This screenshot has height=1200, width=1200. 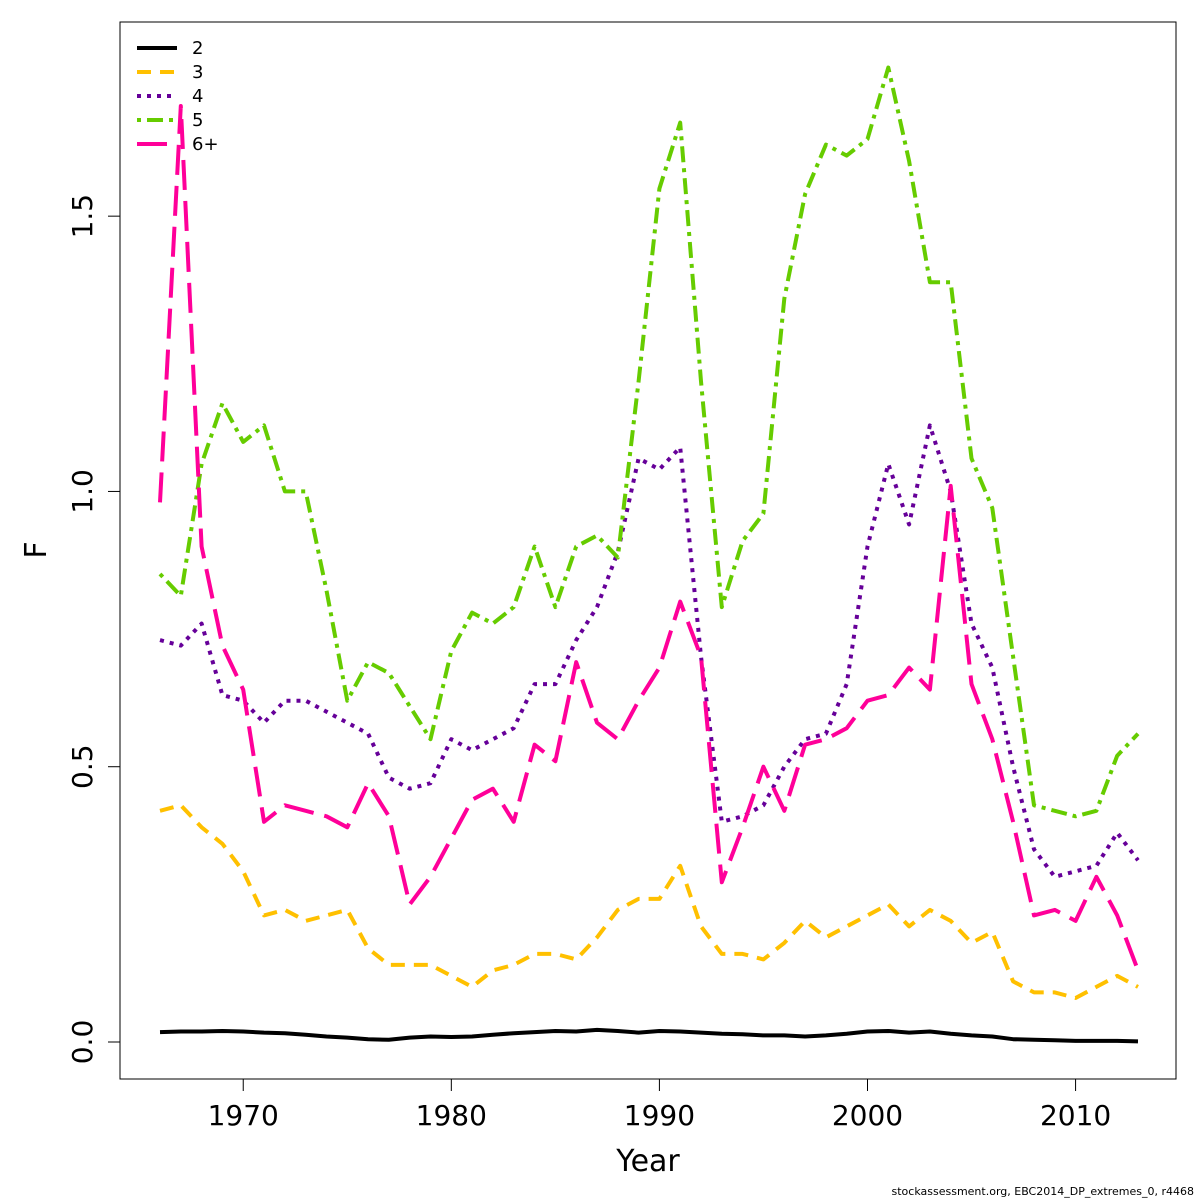 I want to click on x-axis: 1970 1980 1990 2000 2010, so click(x=659, y=1105).